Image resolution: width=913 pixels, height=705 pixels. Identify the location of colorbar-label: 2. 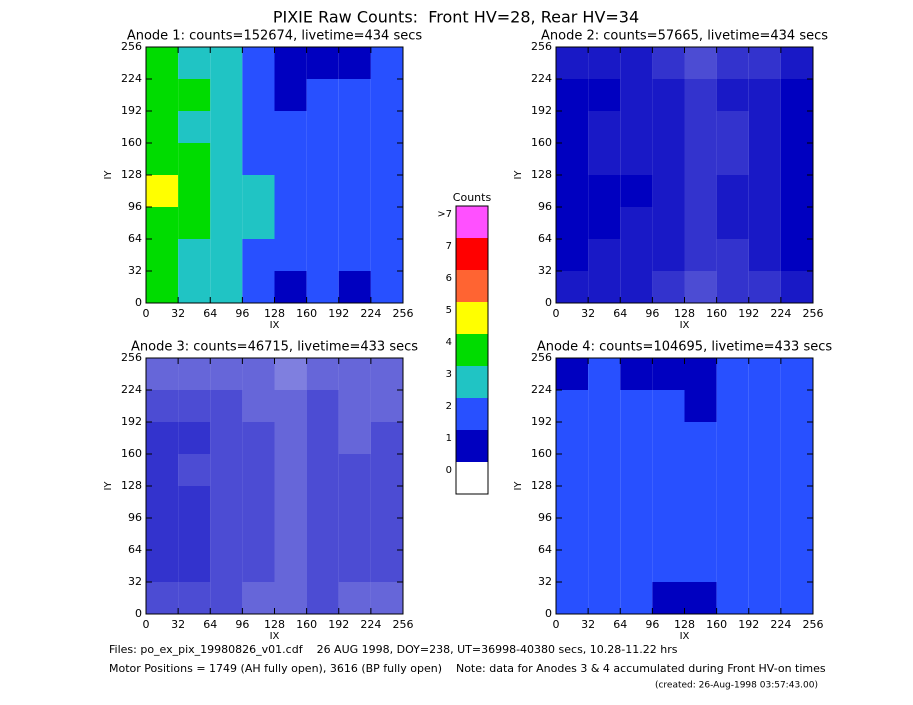
(449, 406).